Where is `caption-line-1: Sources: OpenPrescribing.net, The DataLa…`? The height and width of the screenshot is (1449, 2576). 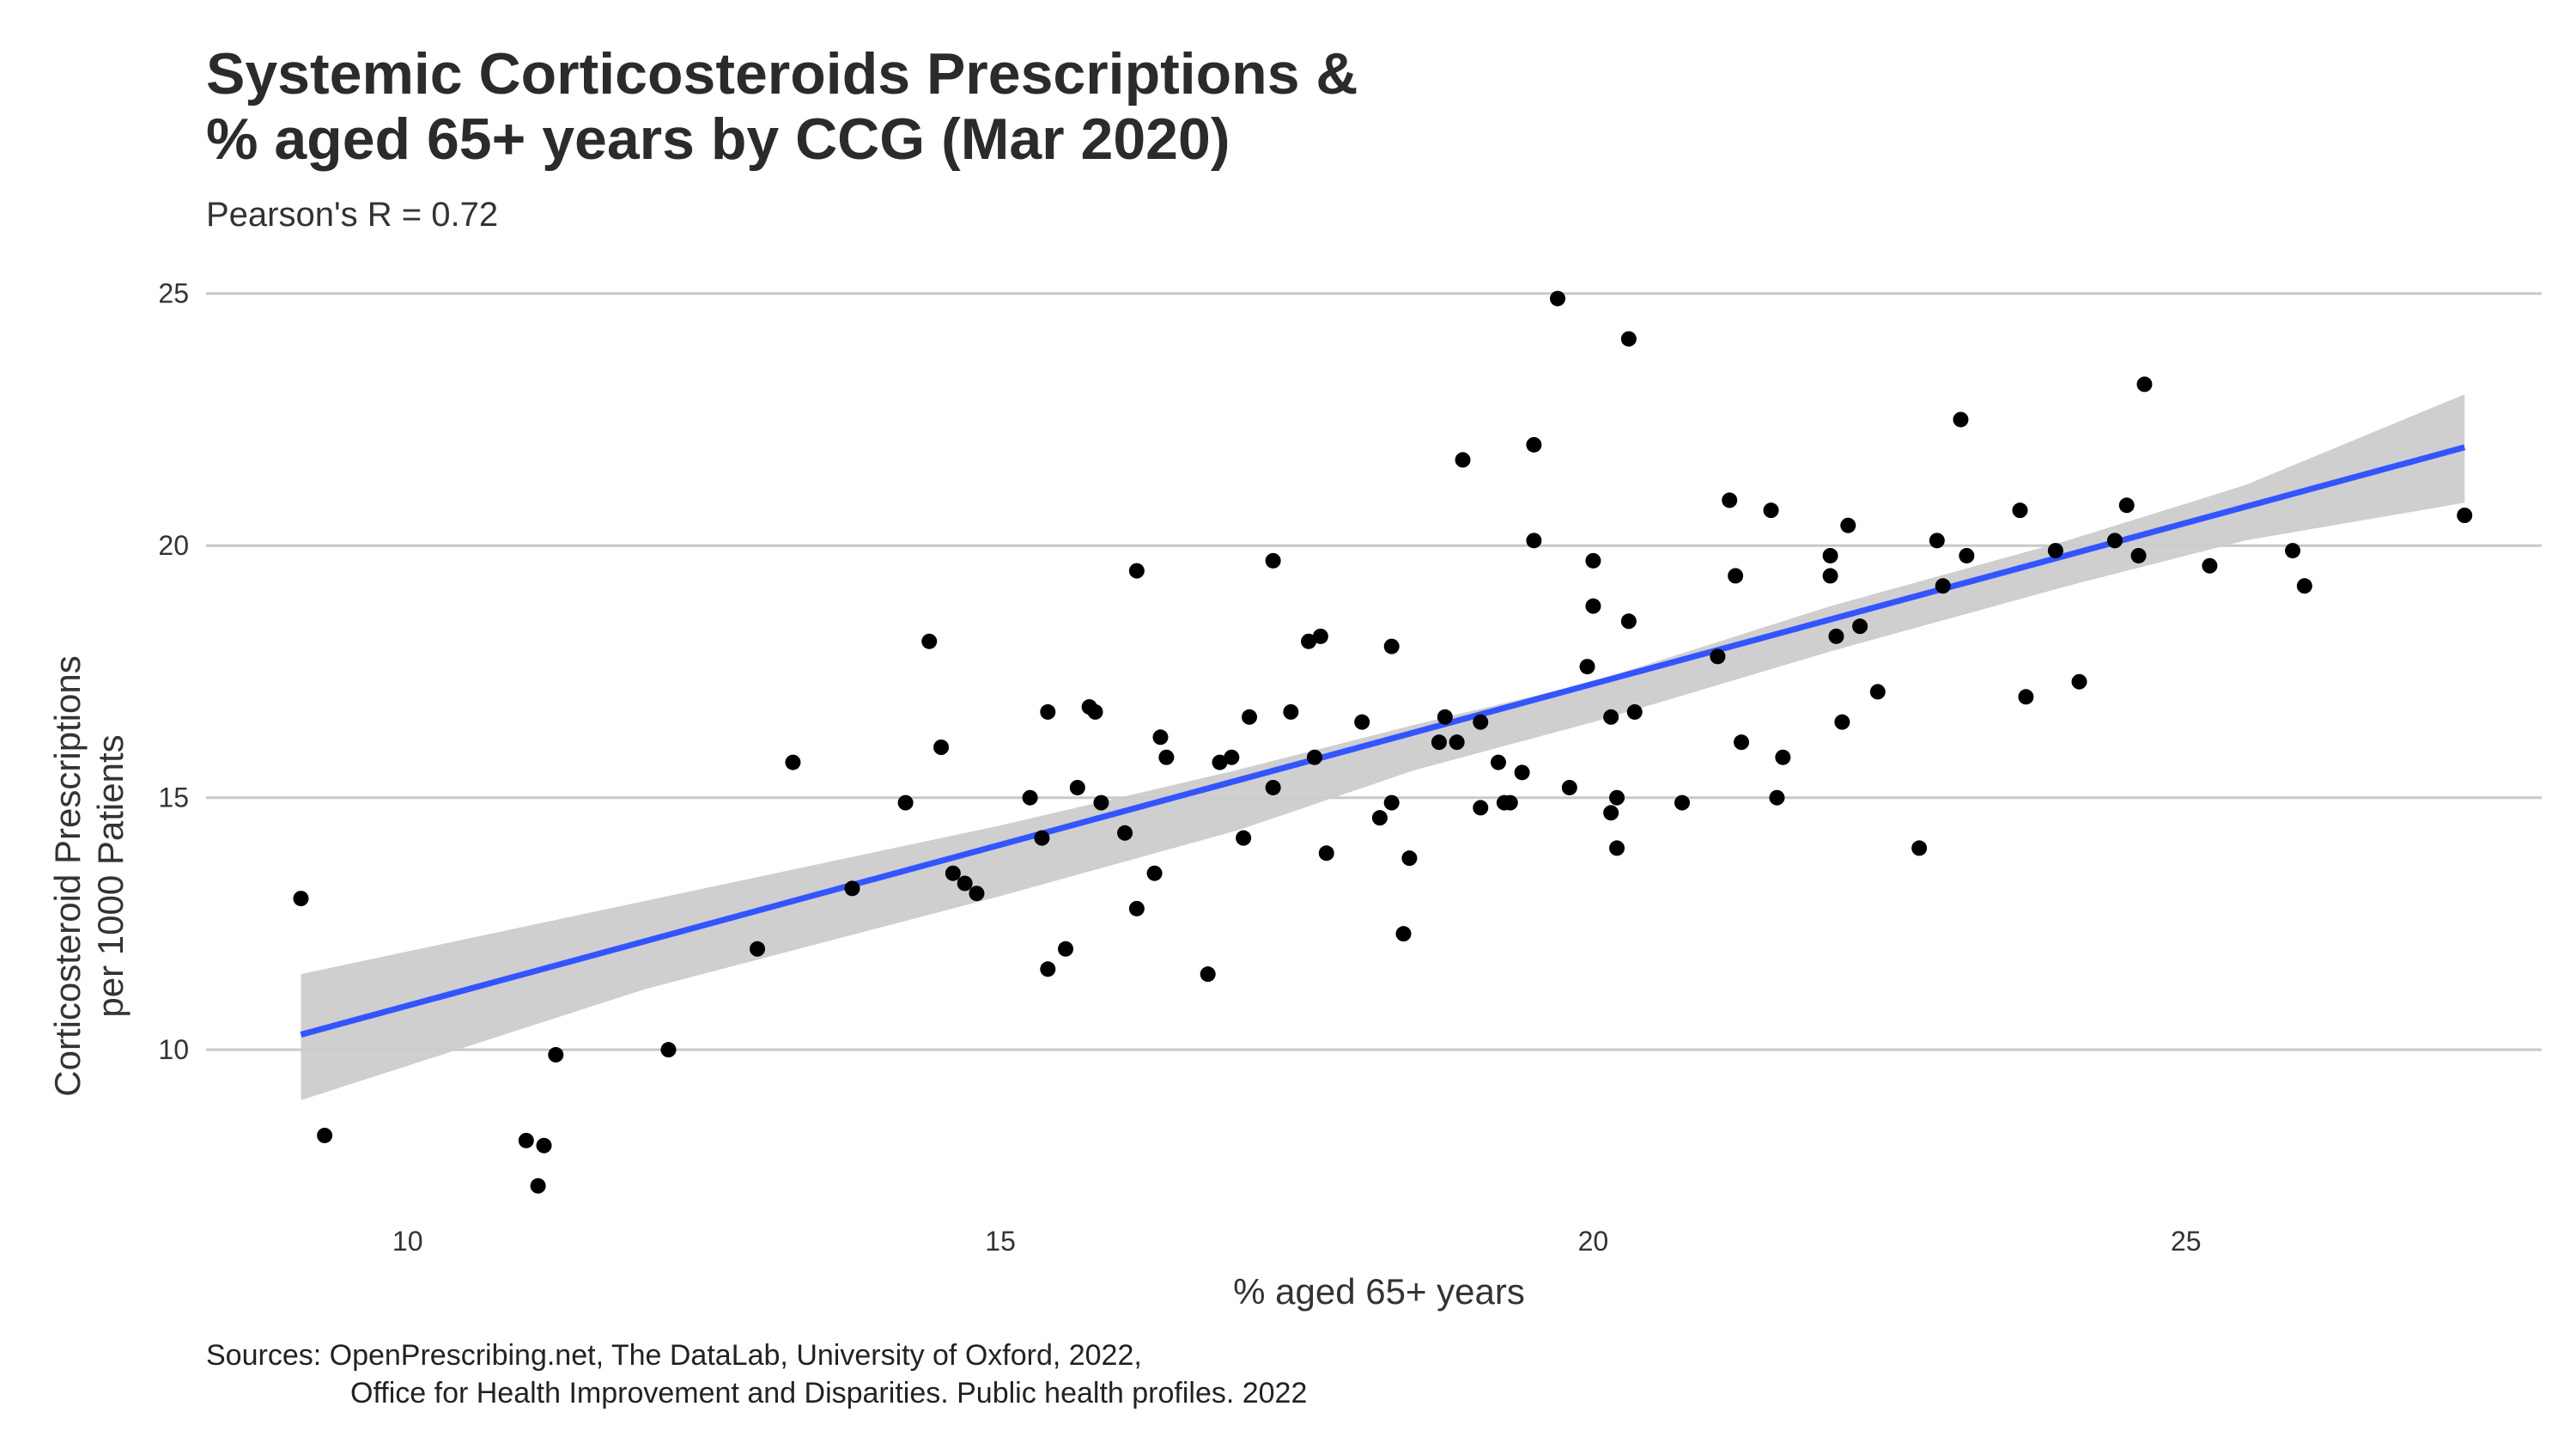
caption-line-1: Sources: OpenPrescribing.net, The DataLa… is located at coordinates (674, 1355).